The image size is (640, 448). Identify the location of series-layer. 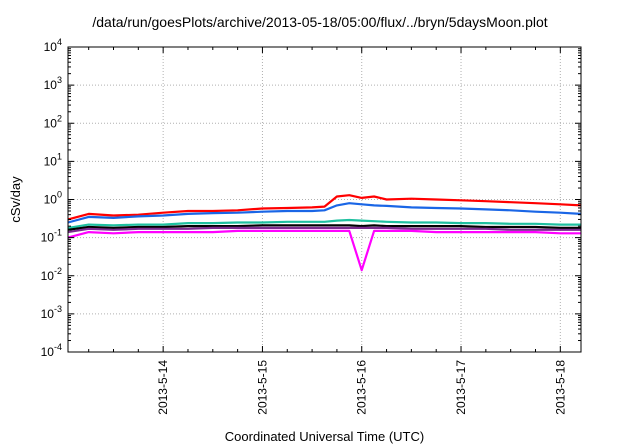
(324, 233).